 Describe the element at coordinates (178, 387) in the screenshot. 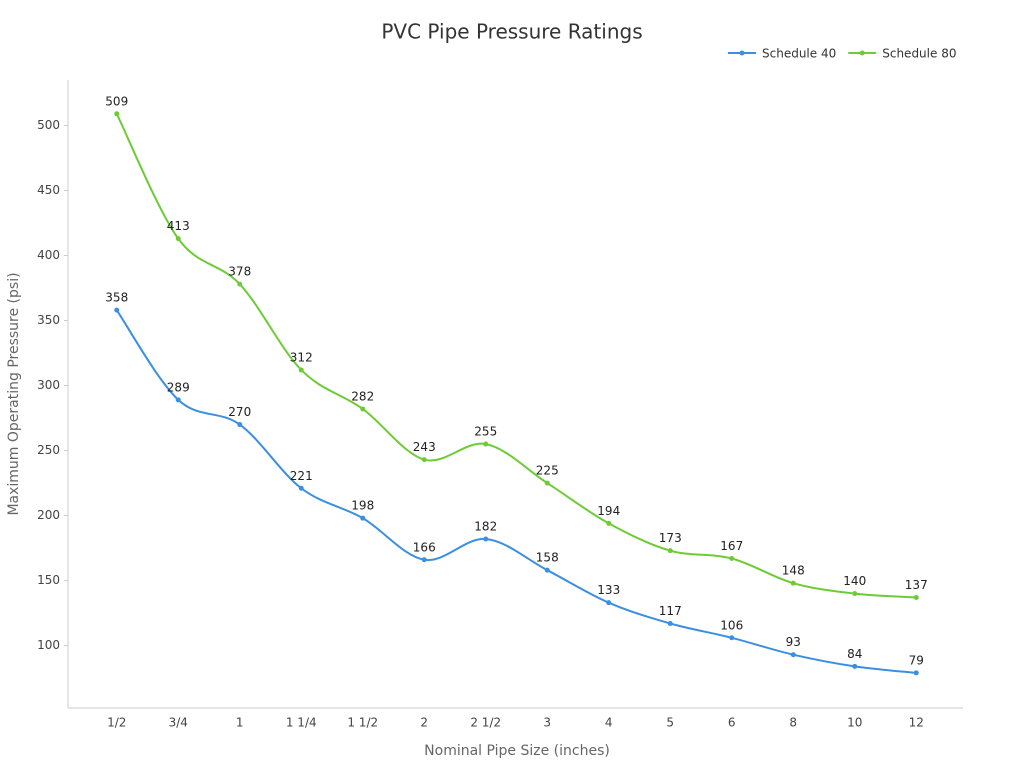

I see `data-label: 289` at that location.